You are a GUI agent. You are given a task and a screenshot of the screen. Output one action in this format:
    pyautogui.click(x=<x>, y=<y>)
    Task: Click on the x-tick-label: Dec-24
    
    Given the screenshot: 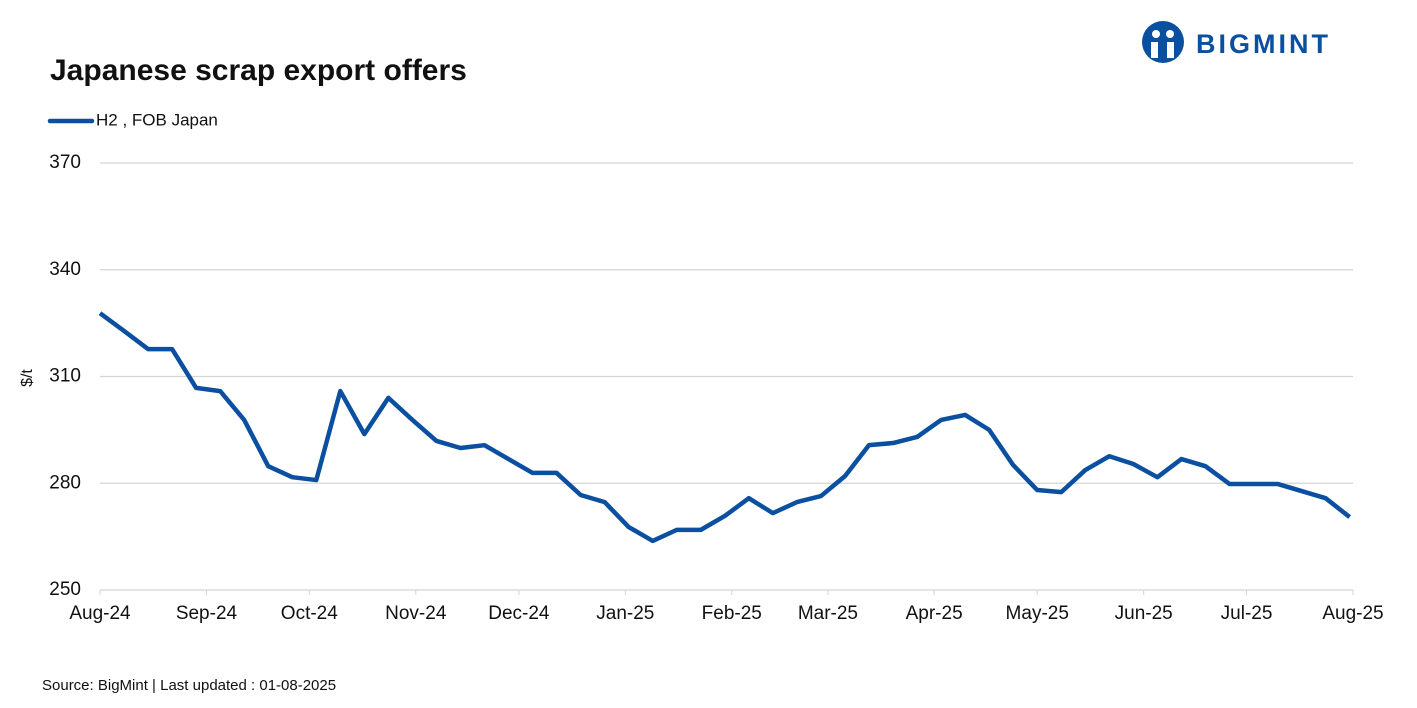 What is the action you would take?
    pyautogui.click(x=519, y=613)
    